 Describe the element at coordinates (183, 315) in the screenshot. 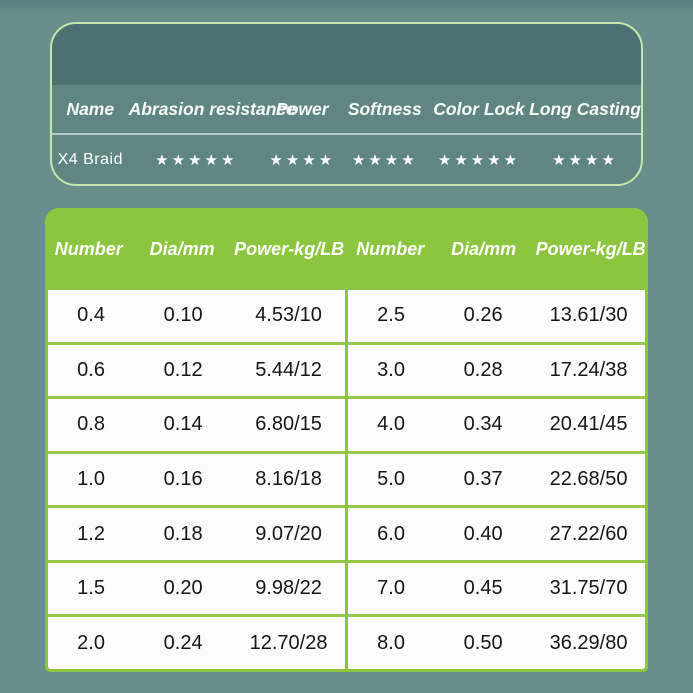

I see `cell-dia: 0.10` at that location.